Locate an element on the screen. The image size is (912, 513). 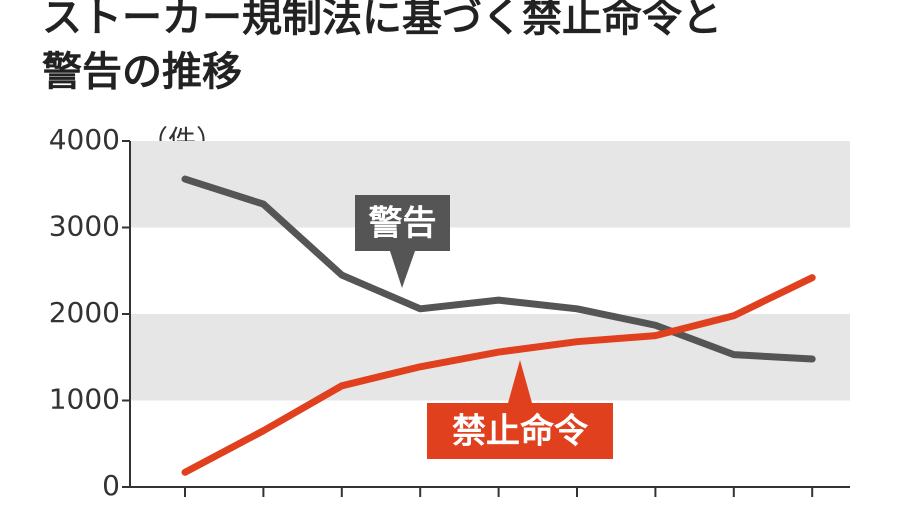
y-tick-label: 0 is located at coordinates (111, 485).